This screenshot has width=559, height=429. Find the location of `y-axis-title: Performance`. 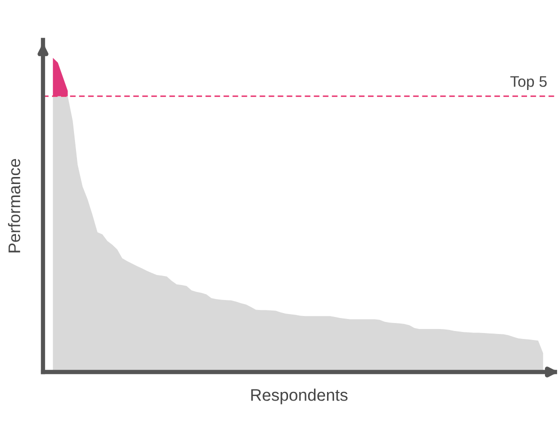

y-axis-title: Performance is located at coordinates (14, 205).